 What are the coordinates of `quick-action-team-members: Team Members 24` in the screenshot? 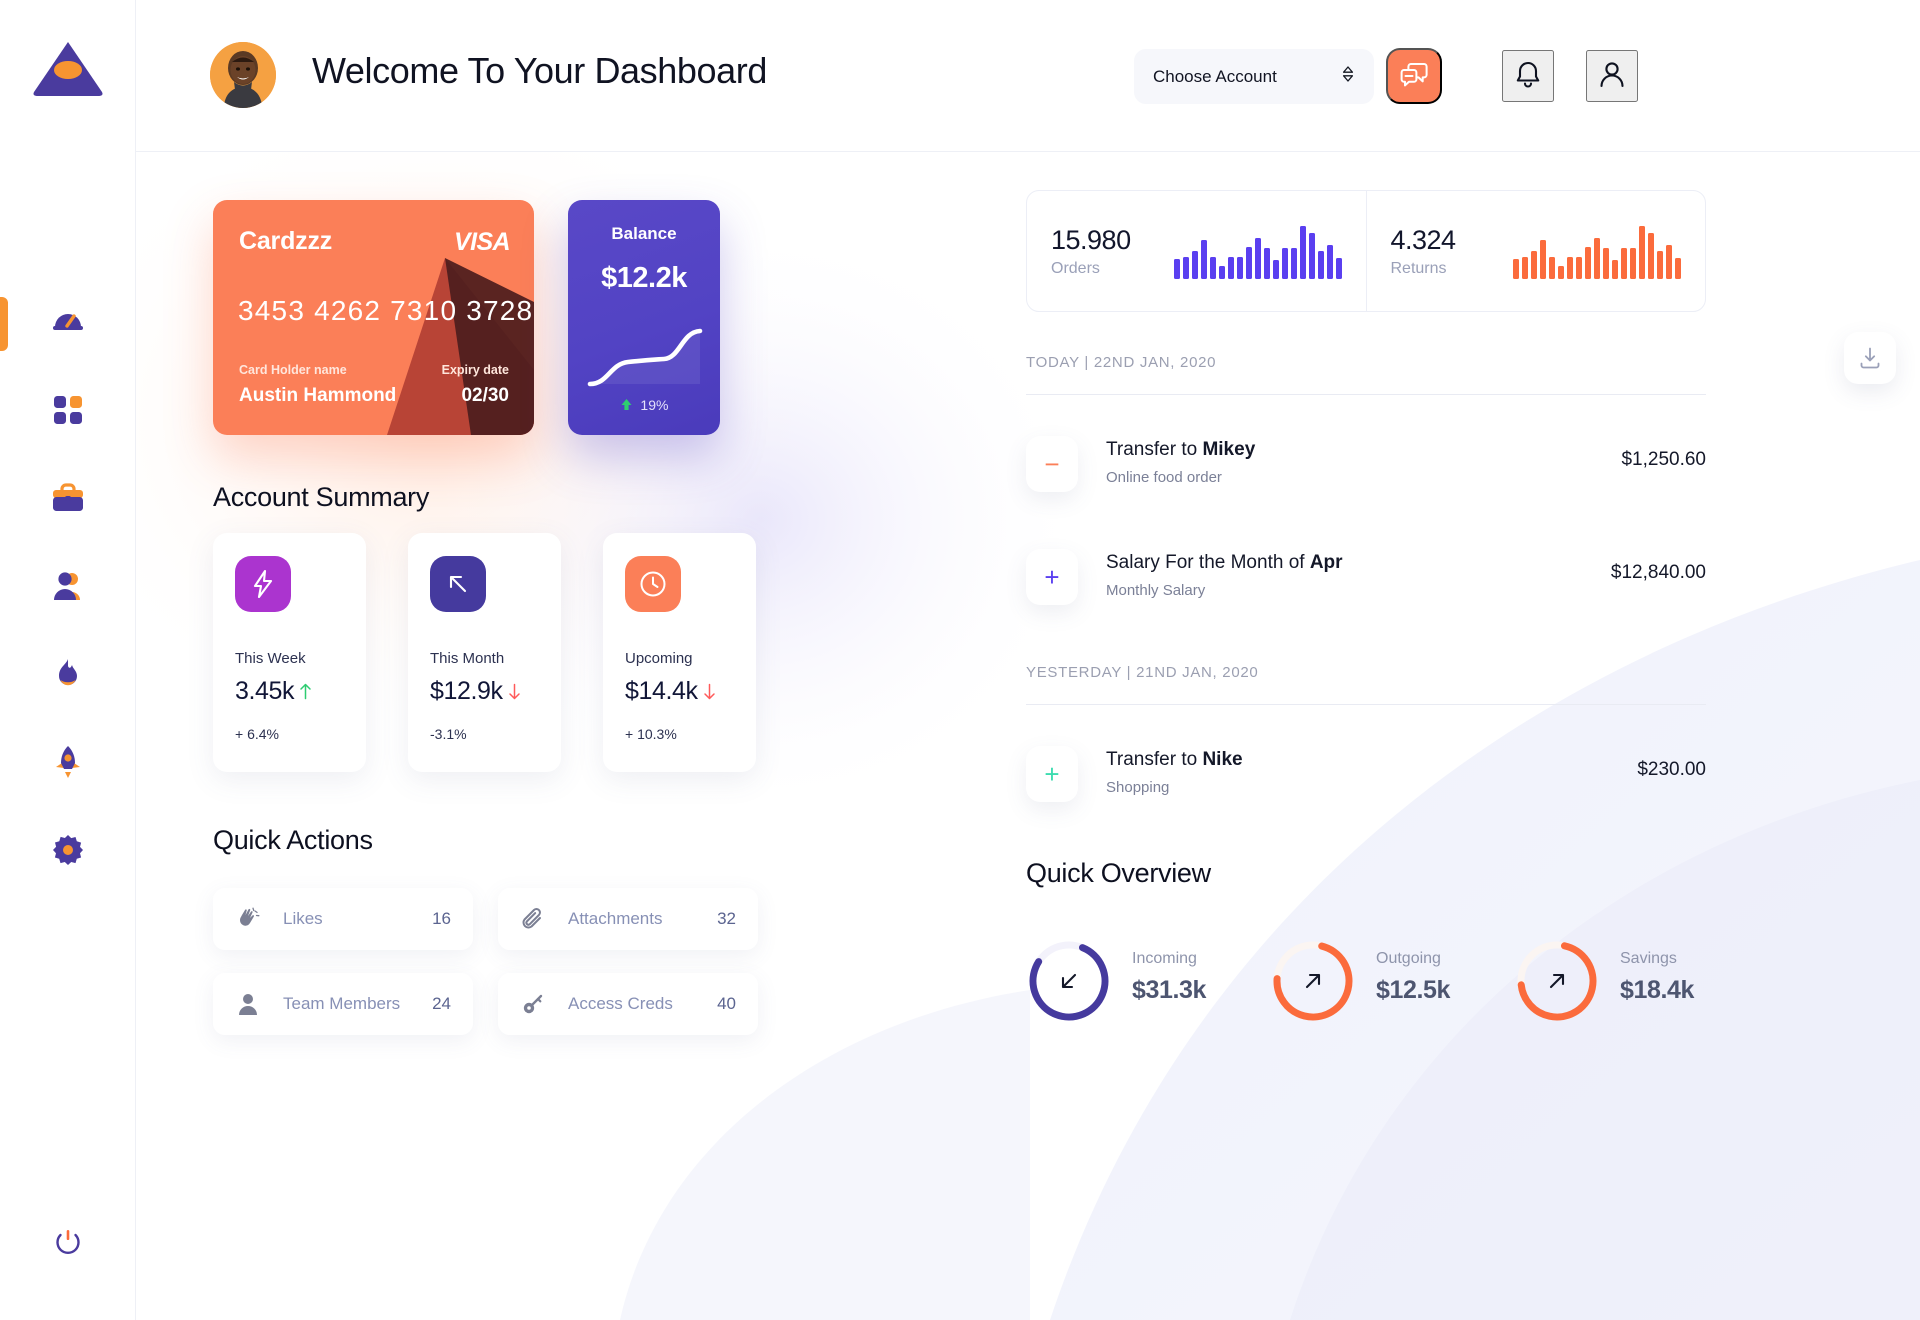 It's located at (343, 1004).